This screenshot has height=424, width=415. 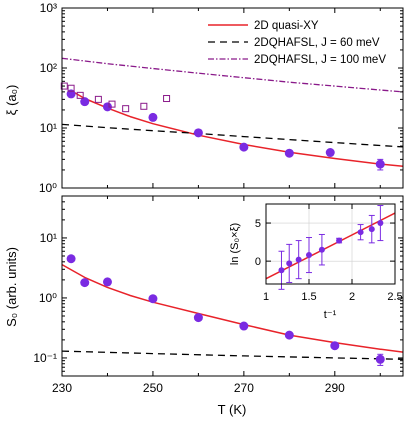 I want to click on bottom-series-1-curve, so click(x=232, y=355).